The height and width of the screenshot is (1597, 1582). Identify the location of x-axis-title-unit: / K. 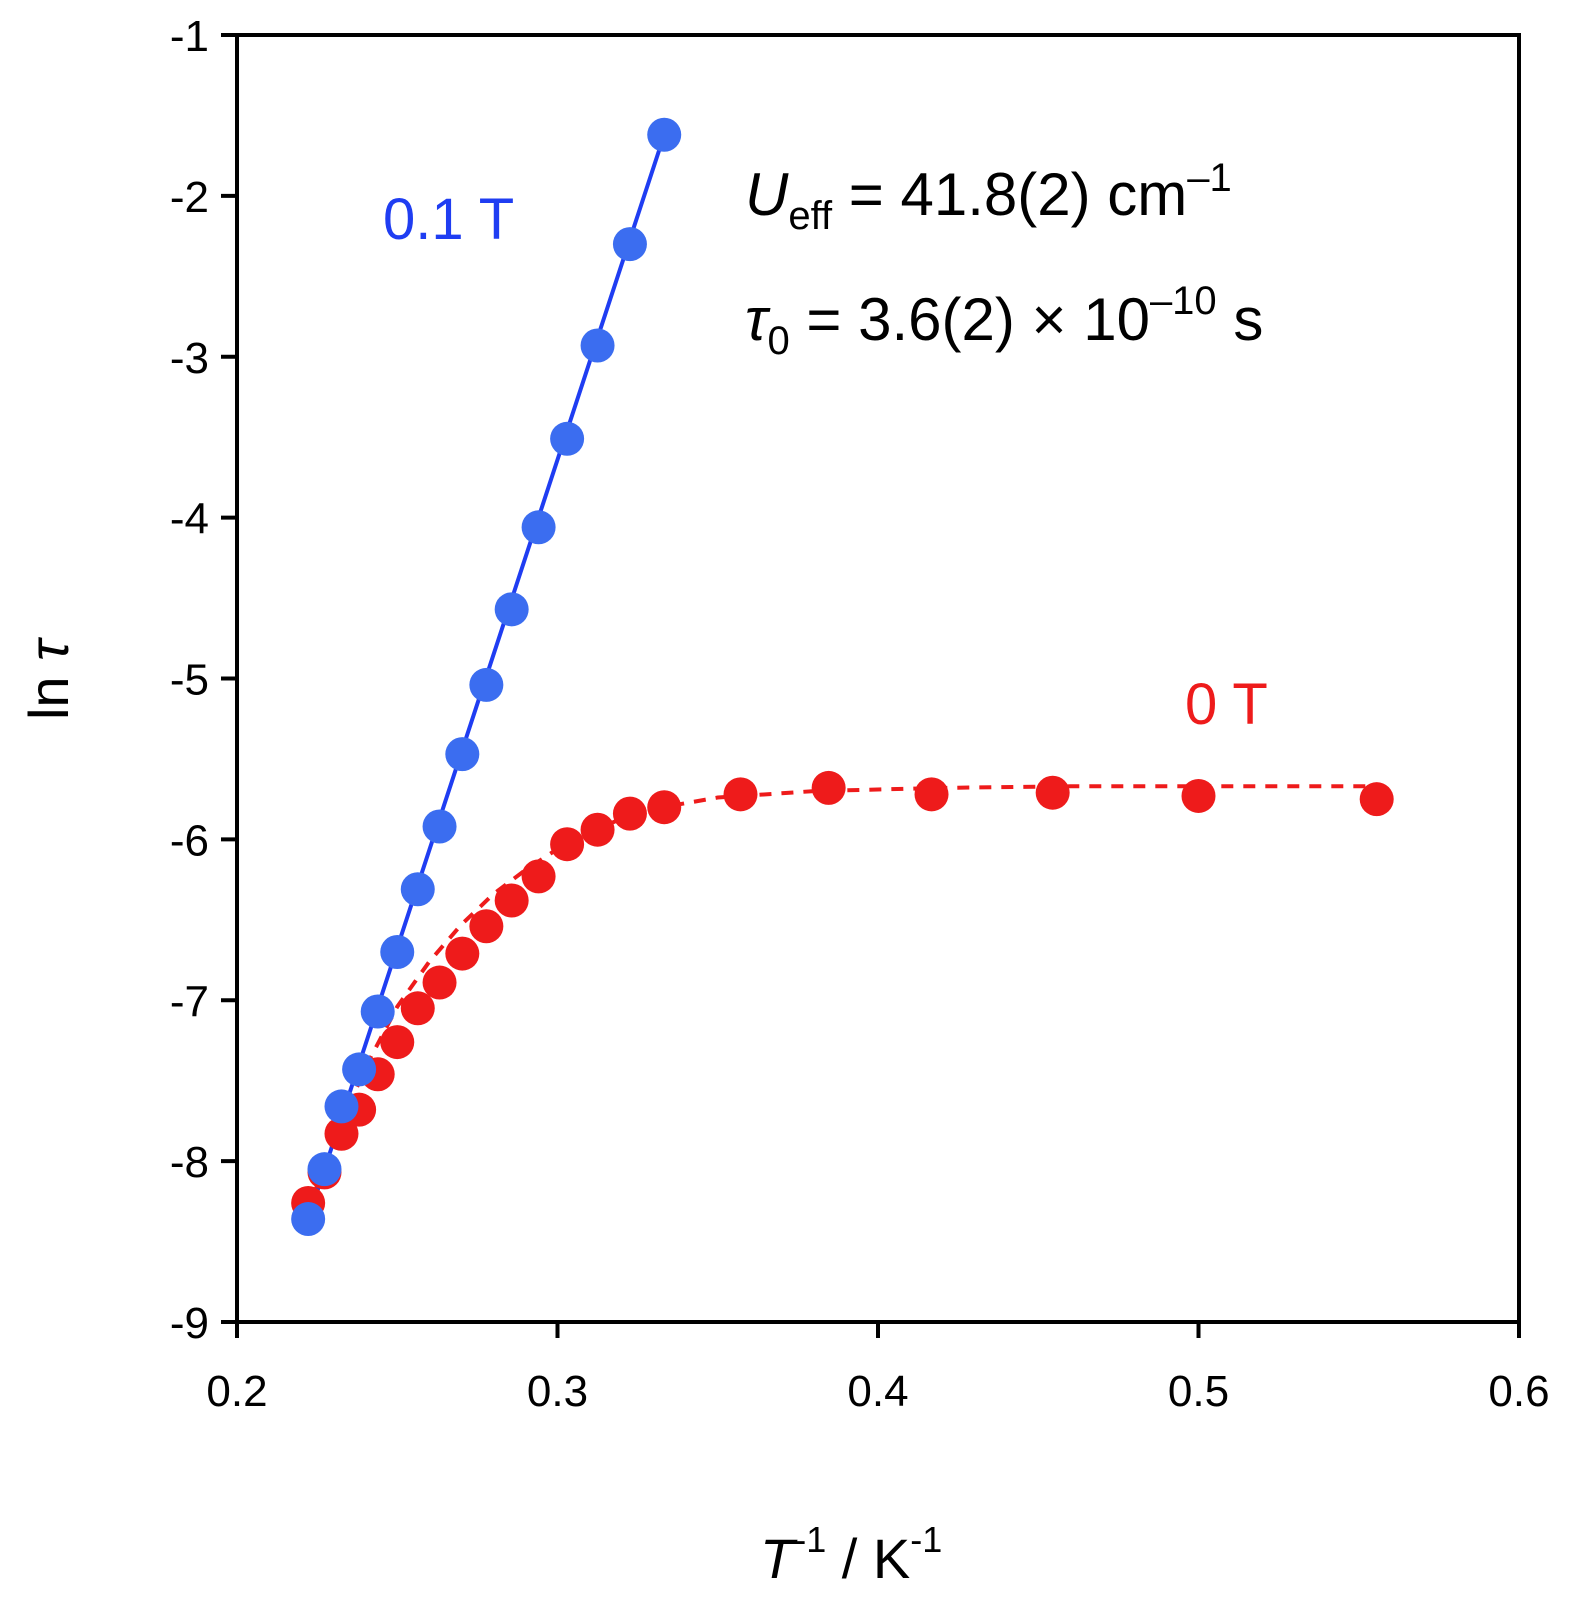
(868, 1558).